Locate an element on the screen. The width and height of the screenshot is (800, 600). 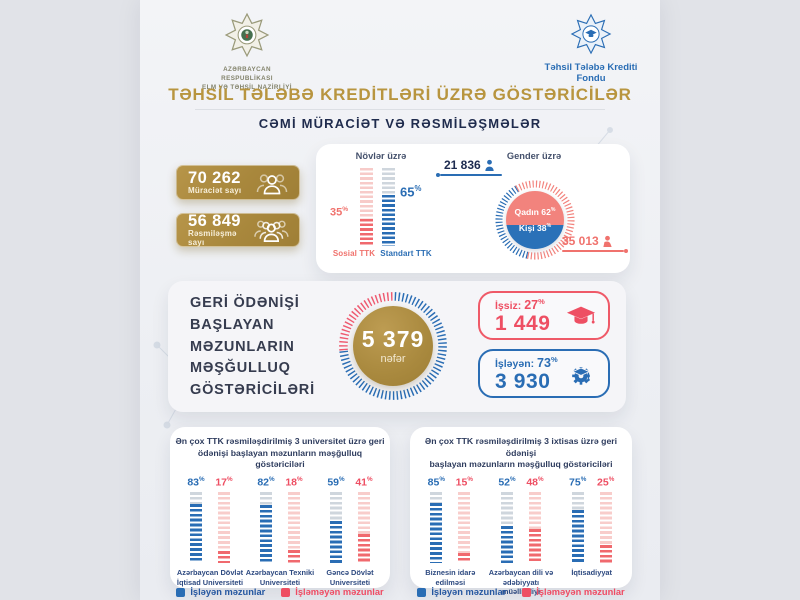
male-share: Kişi 38% is located at coordinates (535, 227).